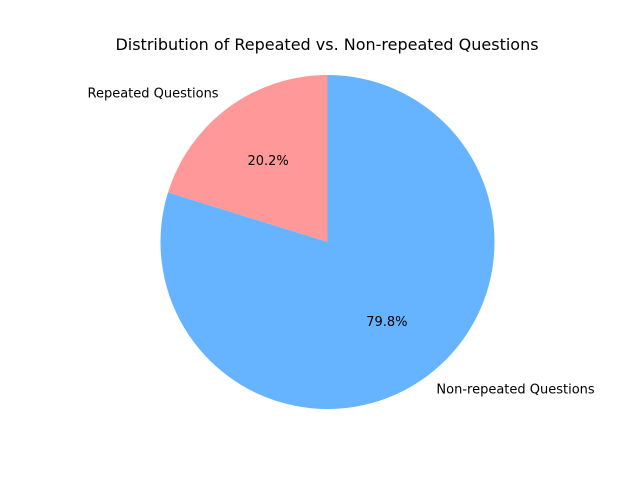 The width and height of the screenshot is (640, 480). What do you see at coordinates (267, 161) in the screenshot?
I see `slice-percent-repeated-questions: 20.2%` at bounding box center [267, 161].